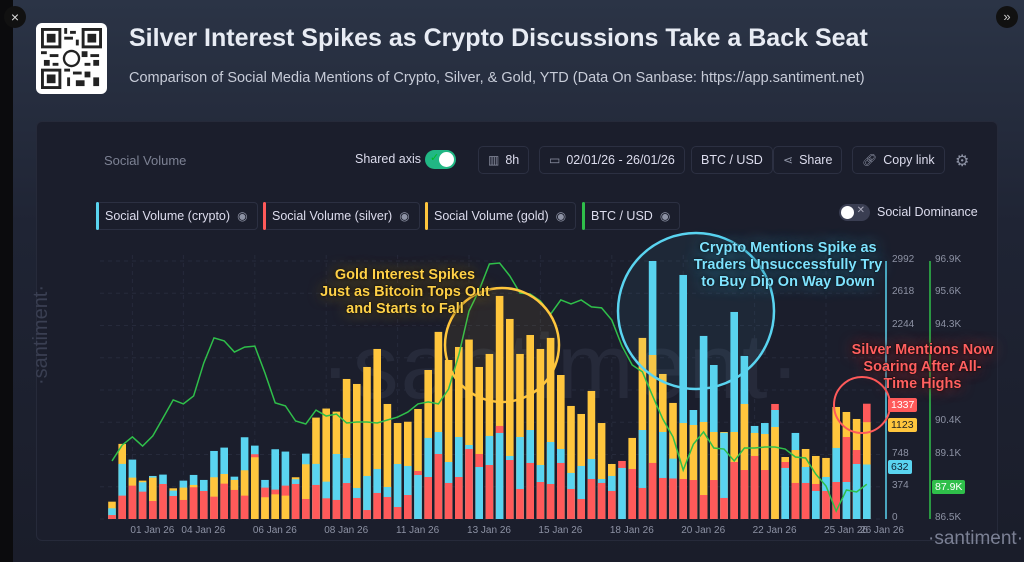  Describe the element at coordinates (898, 160) in the screenshot. I see `copy-link-button: 🔗︎ Copy link` at that location.